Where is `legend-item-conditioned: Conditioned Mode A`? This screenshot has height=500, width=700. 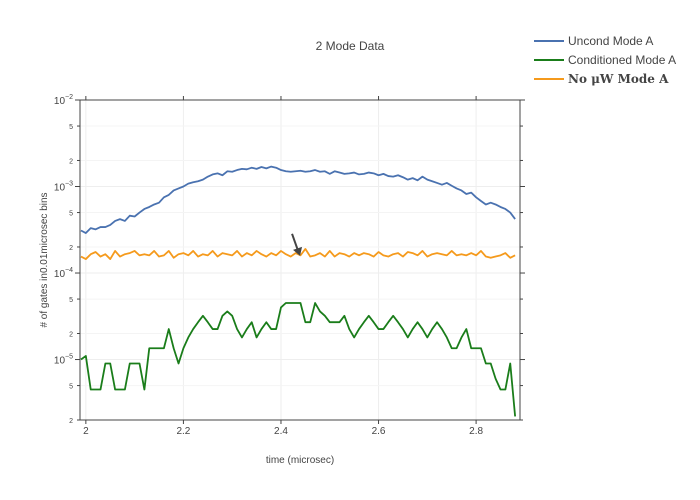 legend-item-conditioned: Conditioned Mode A is located at coordinates (605, 60).